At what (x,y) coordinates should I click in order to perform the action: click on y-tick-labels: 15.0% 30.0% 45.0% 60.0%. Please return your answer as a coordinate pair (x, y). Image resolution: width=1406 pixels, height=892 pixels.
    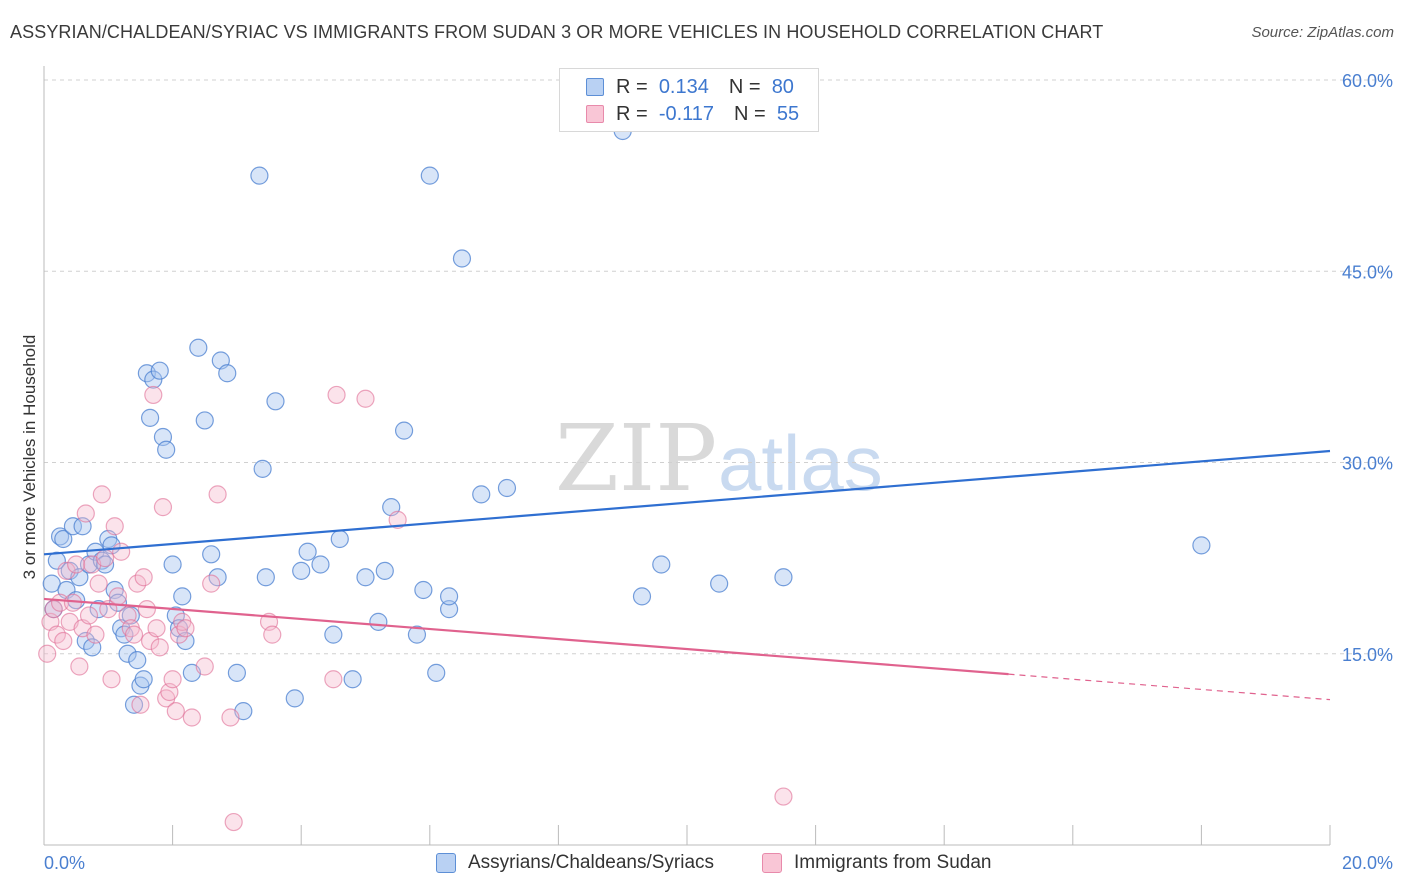
    Looking at the image, I should click on (1367, 368).